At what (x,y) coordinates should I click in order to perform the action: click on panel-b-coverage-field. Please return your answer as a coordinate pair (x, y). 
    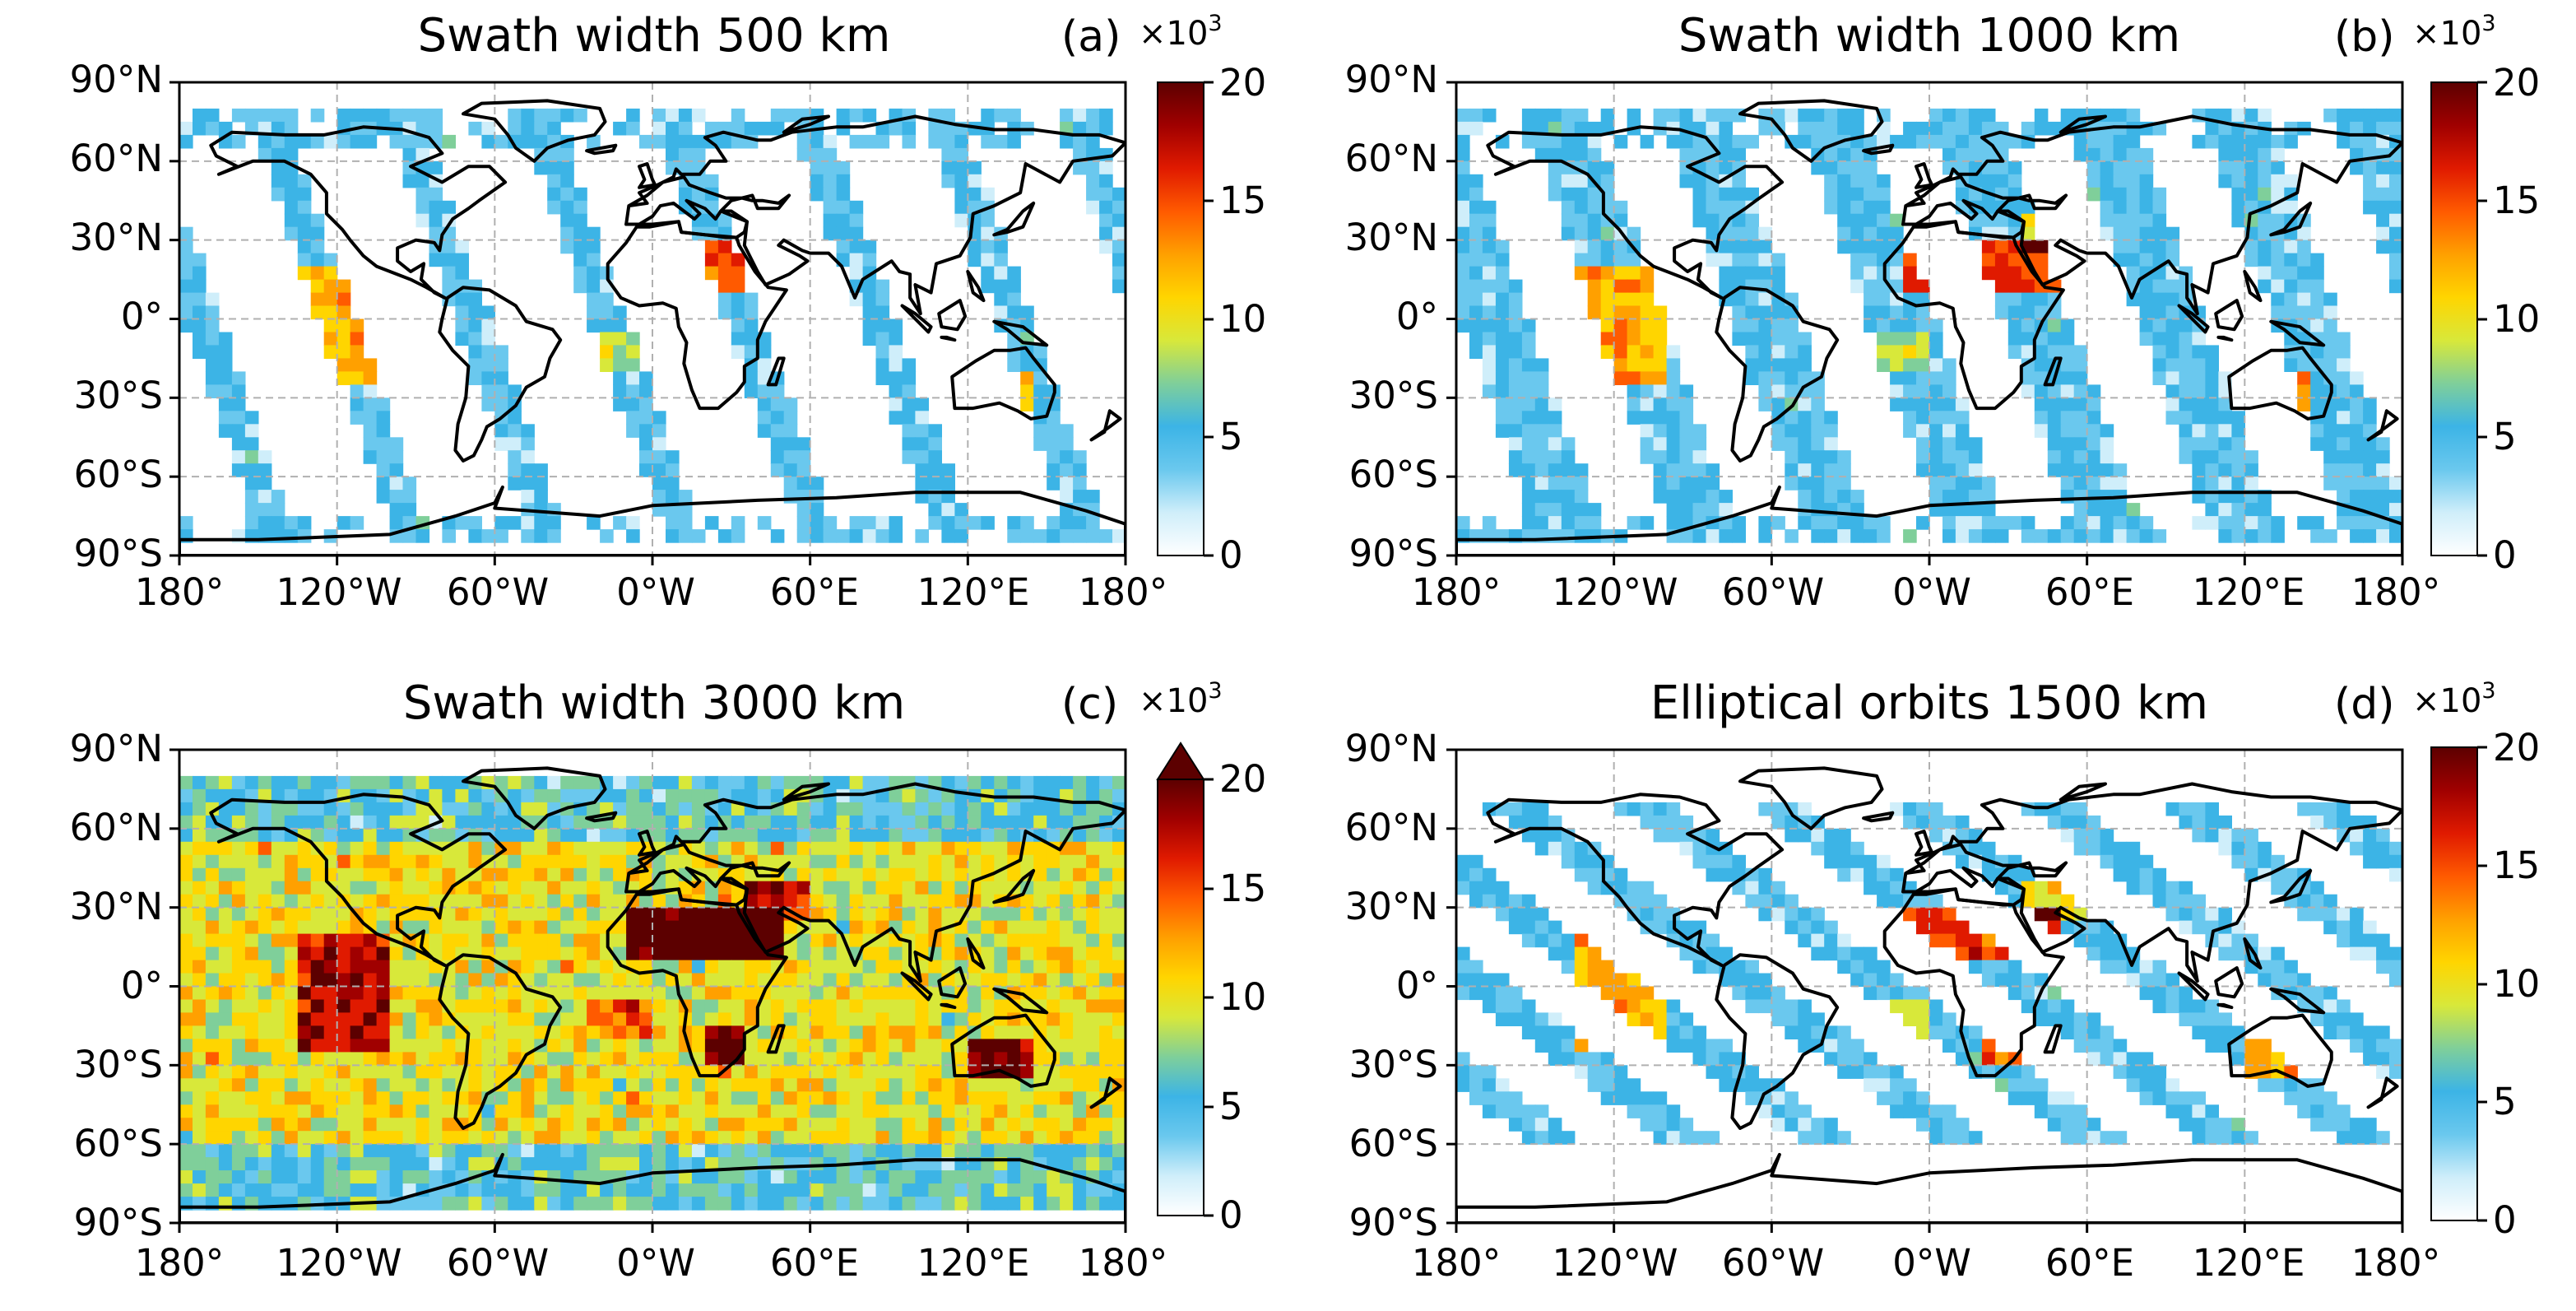
    Looking at the image, I should click on (1929, 325).